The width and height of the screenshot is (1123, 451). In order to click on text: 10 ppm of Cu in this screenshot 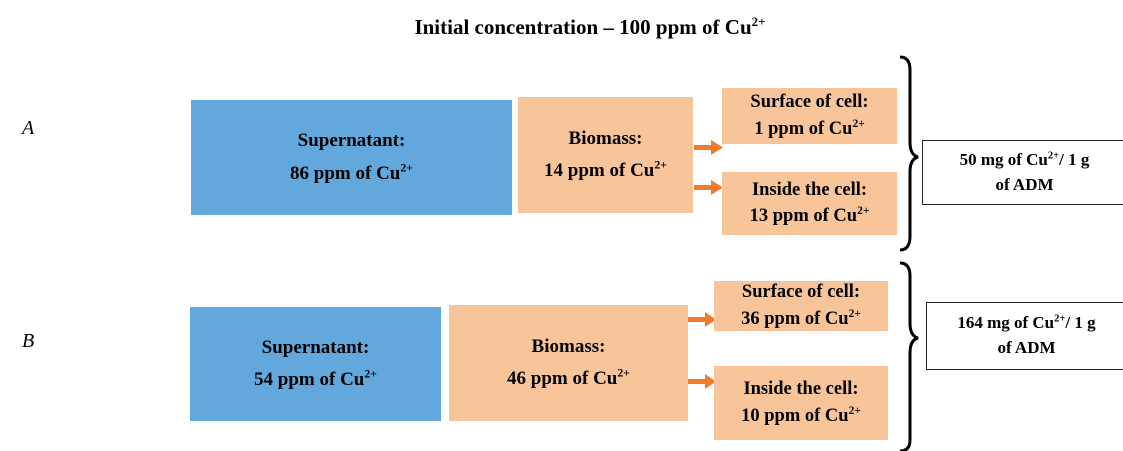, I will do `click(795, 416)`.